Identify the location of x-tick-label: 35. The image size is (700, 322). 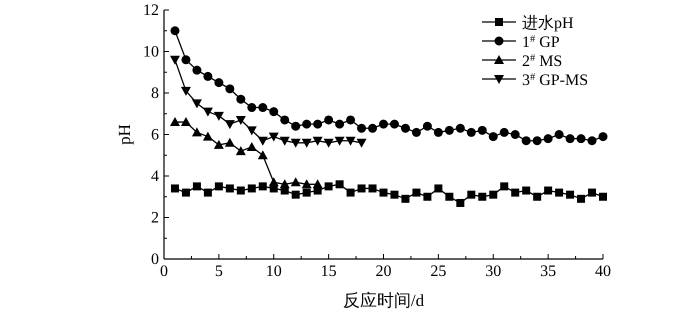
(548, 271).